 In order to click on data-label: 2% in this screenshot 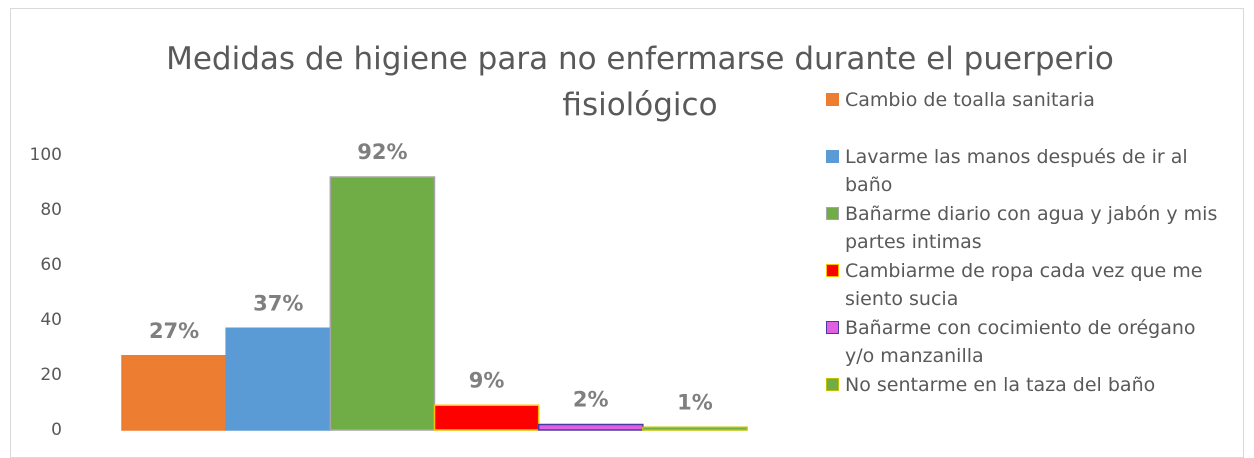, I will do `click(591, 400)`.